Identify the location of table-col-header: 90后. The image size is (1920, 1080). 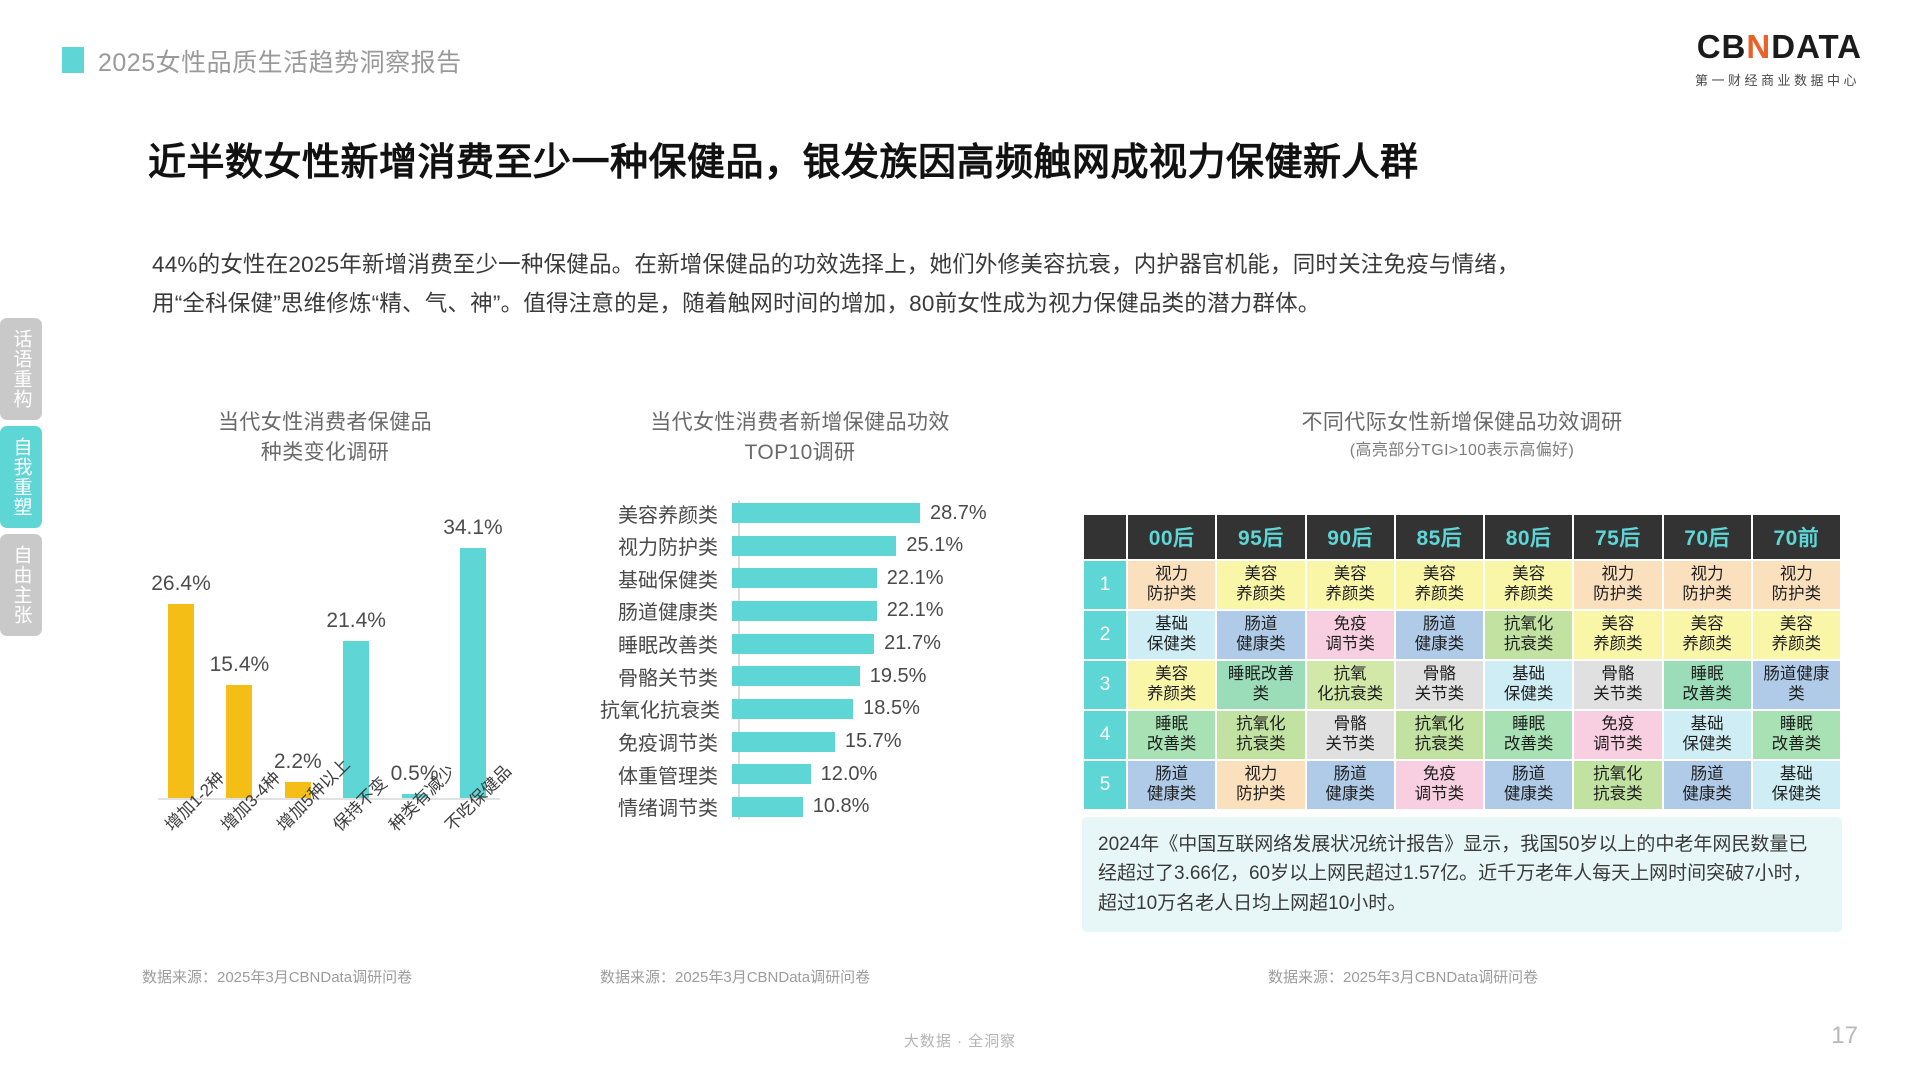
(1350, 537).